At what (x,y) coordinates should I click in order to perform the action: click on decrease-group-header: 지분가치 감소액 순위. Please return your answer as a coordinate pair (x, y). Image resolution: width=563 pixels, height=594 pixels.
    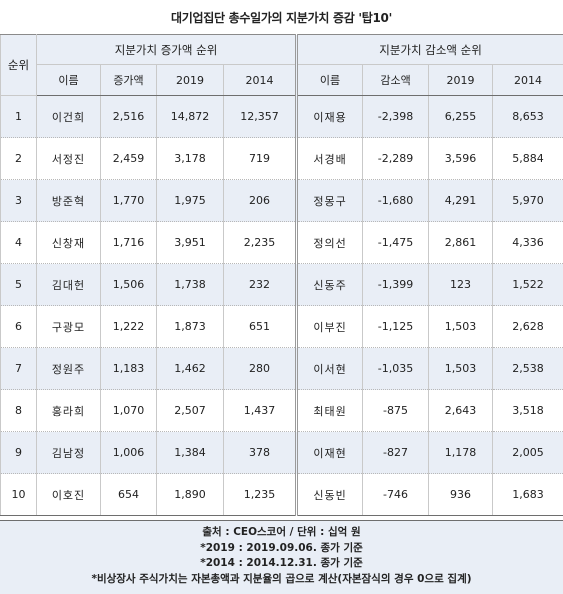
    Looking at the image, I should click on (429, 49).